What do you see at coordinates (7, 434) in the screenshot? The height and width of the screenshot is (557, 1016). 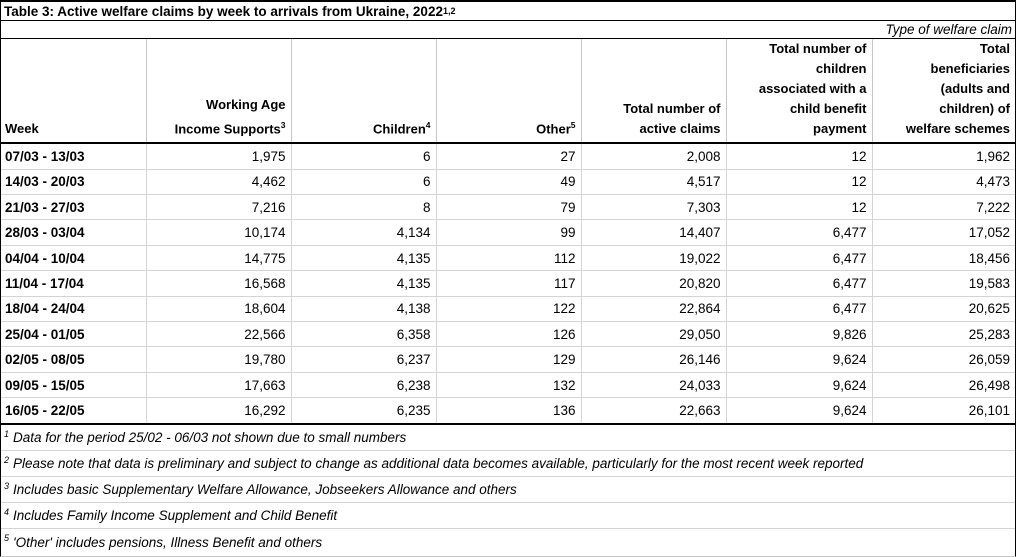 I see `footnote-superscript: 1` at bounding box center [7, 434].